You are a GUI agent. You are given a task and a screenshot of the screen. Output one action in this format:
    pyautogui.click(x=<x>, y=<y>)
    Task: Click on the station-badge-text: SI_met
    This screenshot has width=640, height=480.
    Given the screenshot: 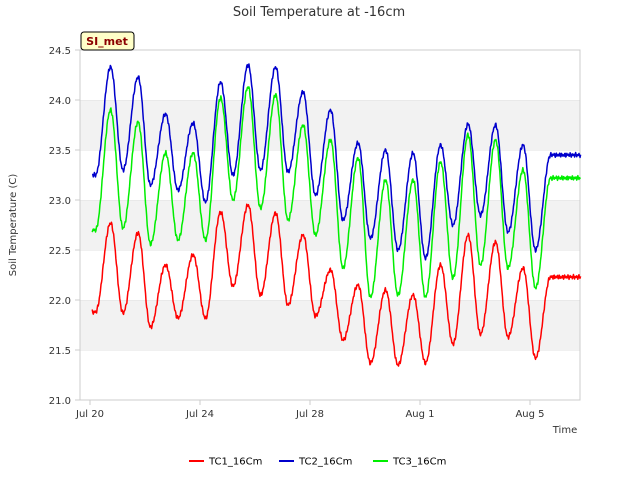 What is the action you would take?
    pyautogui.click(x=107, y=41)
    